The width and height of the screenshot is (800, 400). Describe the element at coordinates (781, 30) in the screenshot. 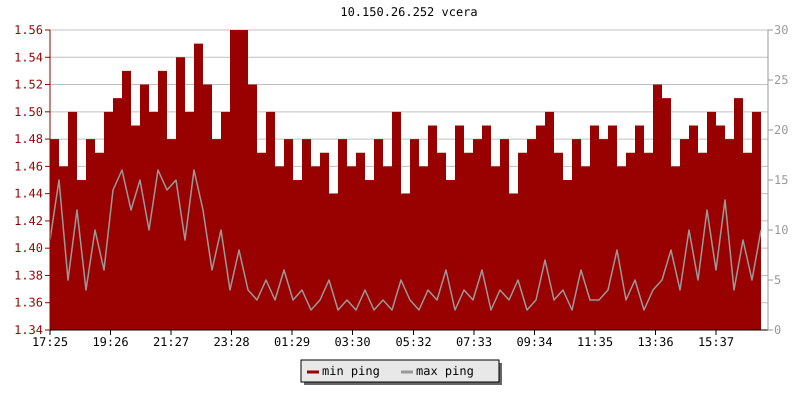

I see `y2-tick-label: 30` at that location.